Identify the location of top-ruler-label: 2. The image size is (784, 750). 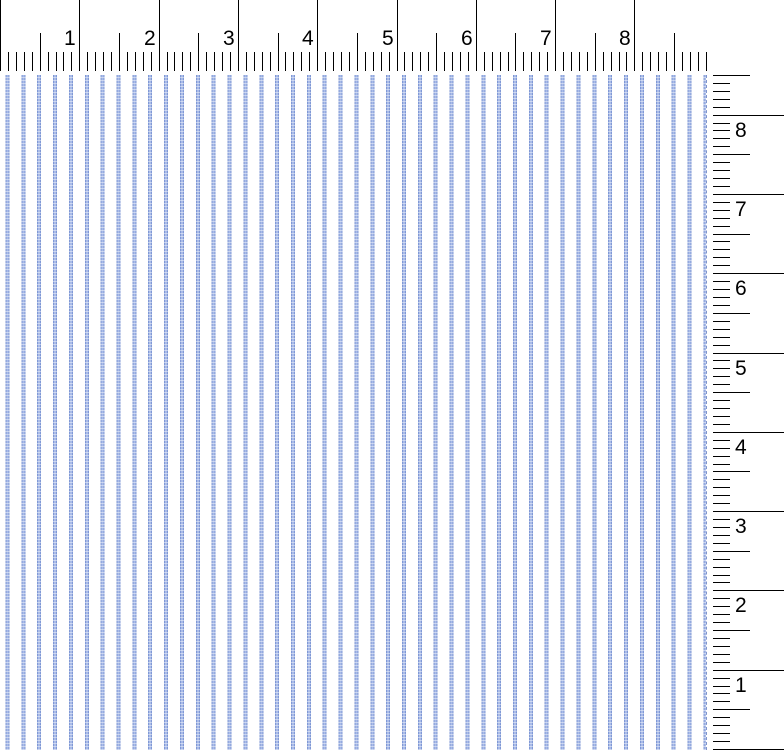
(150, 38).